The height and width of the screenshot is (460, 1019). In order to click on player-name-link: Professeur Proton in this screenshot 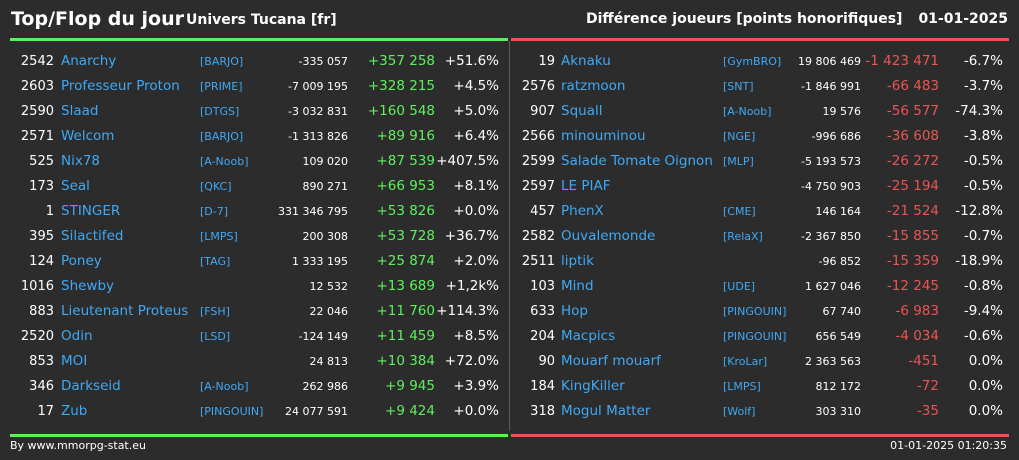, I will do `click(120, 86)`.